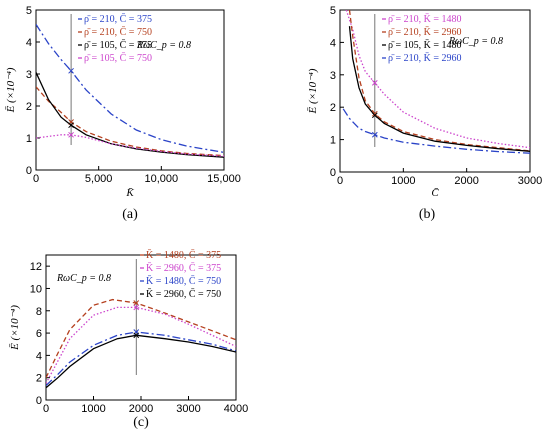 The height and width of the screenshot is (440, 550). Describe the element at coordinates (36, 289) in the screenshot. I see `y-tick-label: 10` at that location.